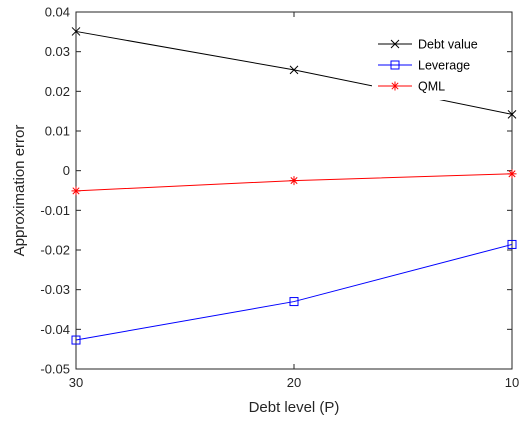  What do you see at coordinates (57, 91) in the screenshot?
I see `y-tick-label: 0.02` at bounding box center [57, 91].